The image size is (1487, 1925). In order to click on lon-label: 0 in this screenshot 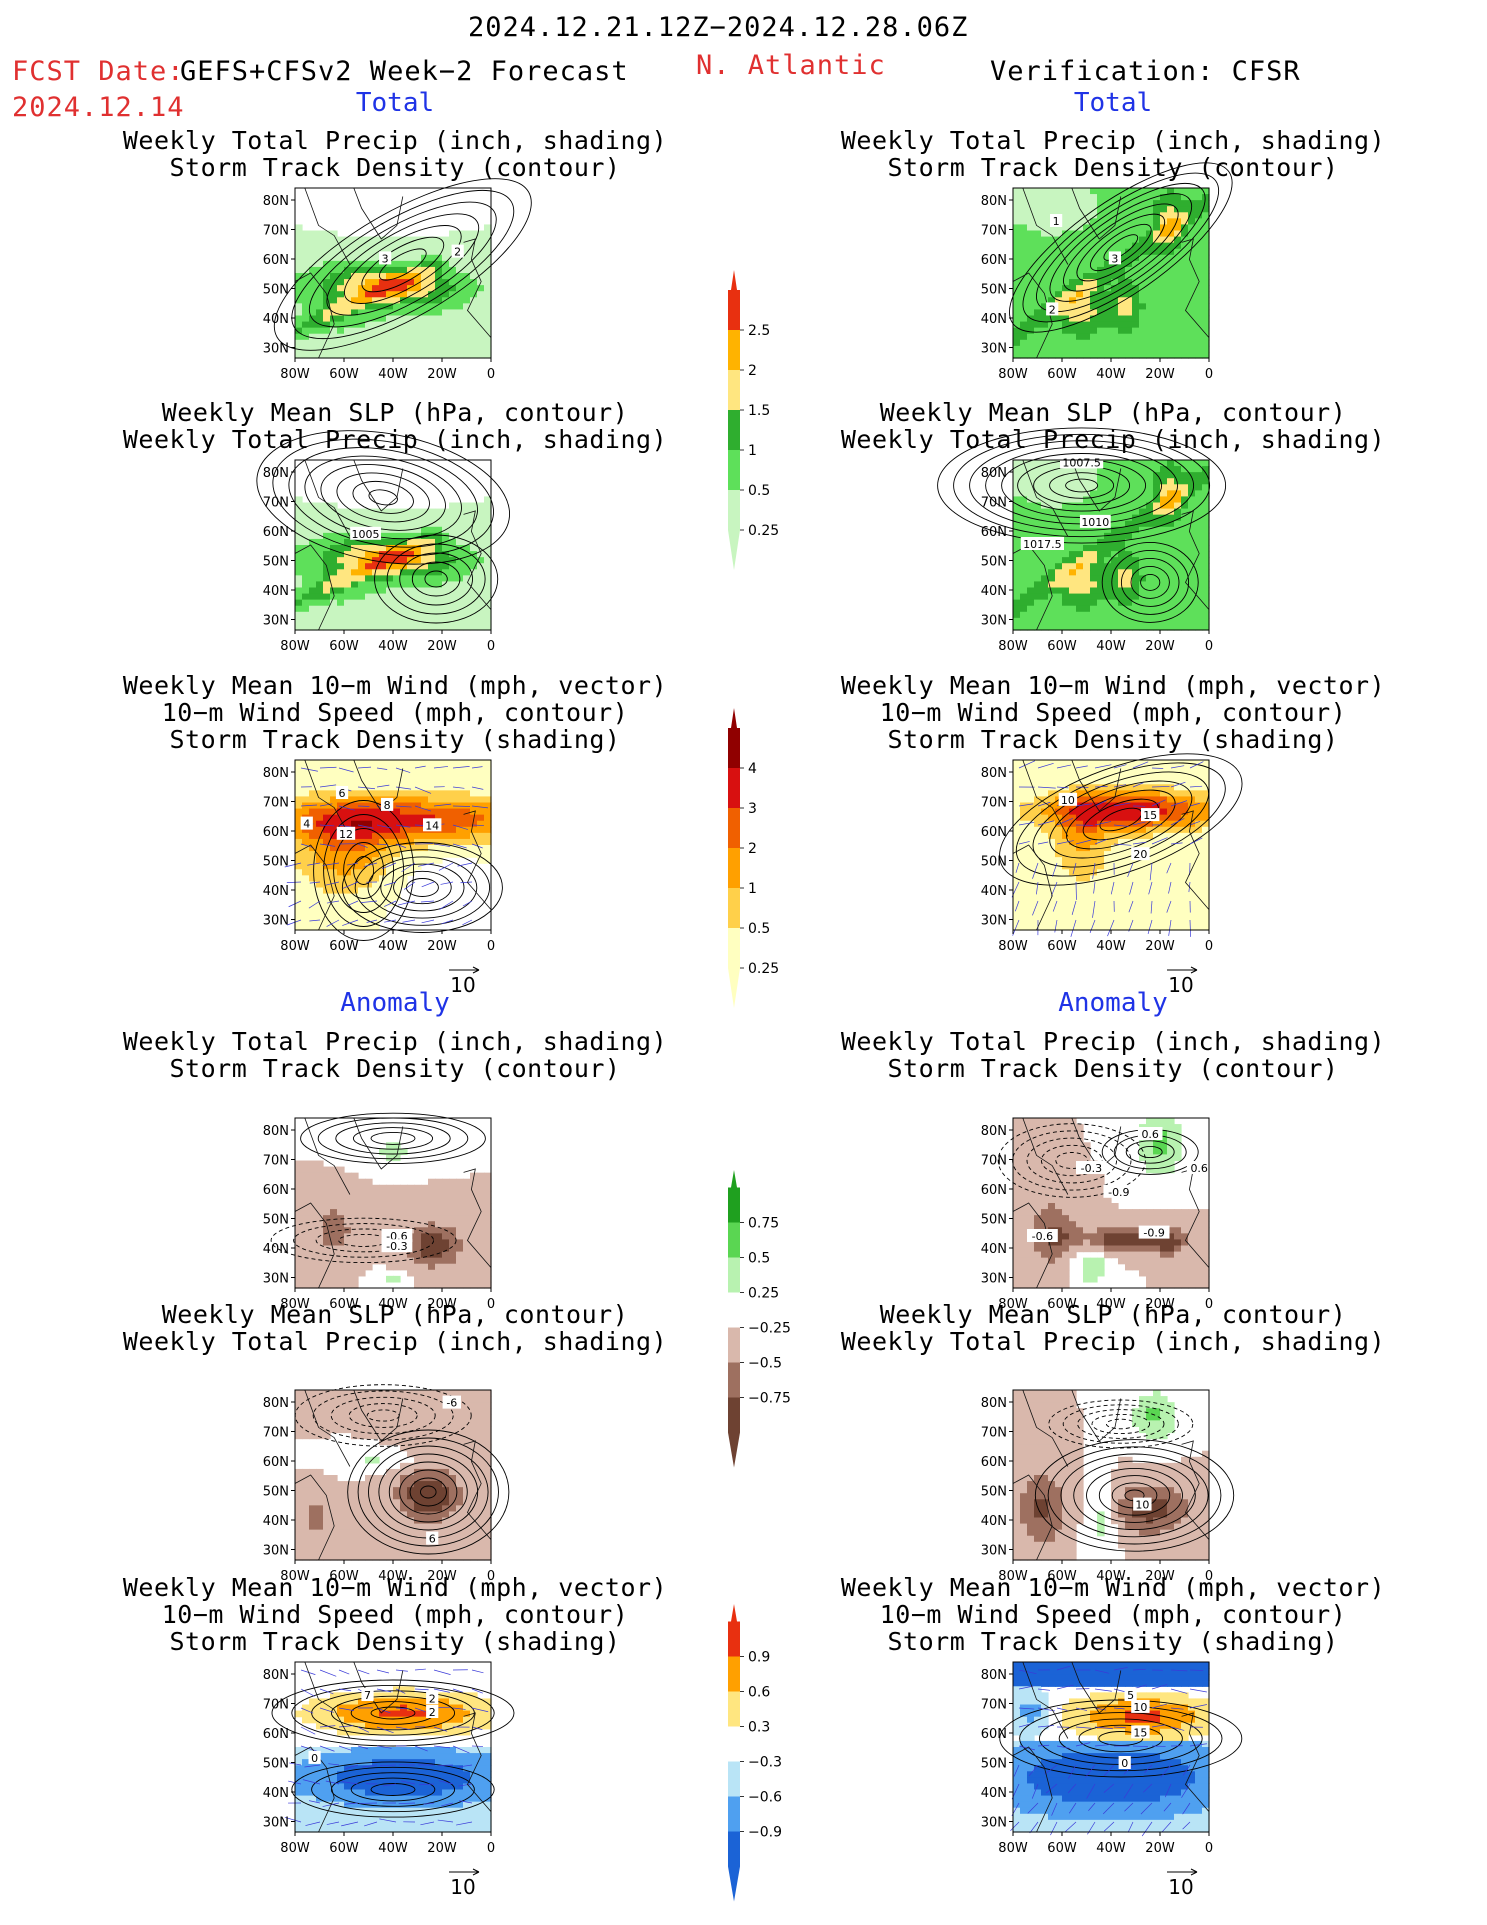, I will do `click(1209, 646)`.